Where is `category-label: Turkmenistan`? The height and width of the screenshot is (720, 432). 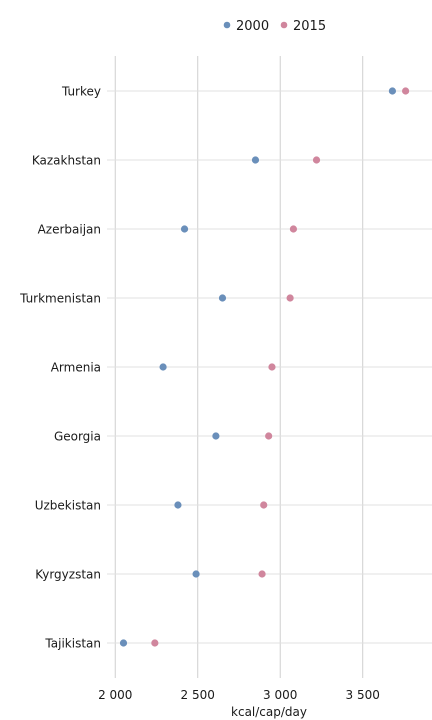
category-label: Turkmenistan is located at coordinates (60, 299).